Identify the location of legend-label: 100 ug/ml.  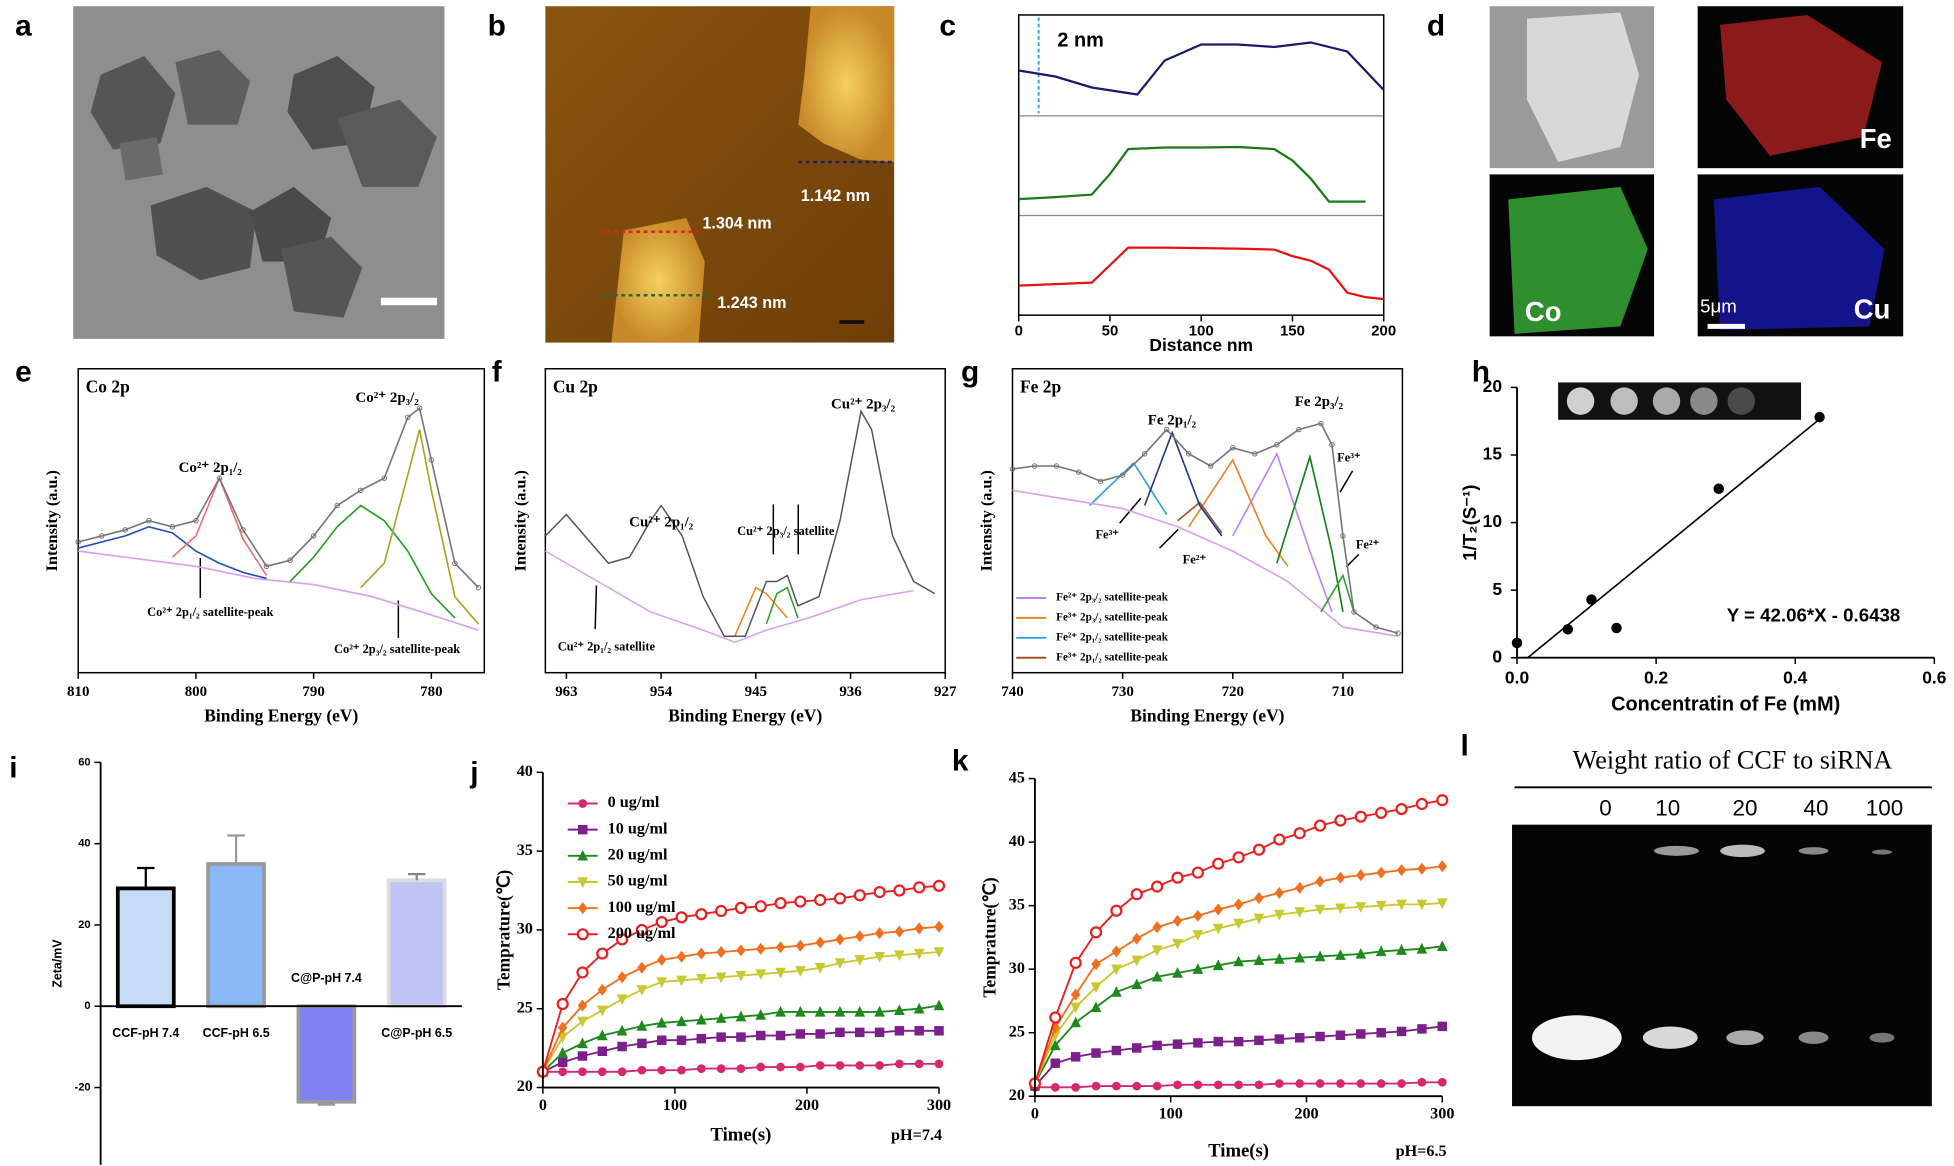
(642, 907).